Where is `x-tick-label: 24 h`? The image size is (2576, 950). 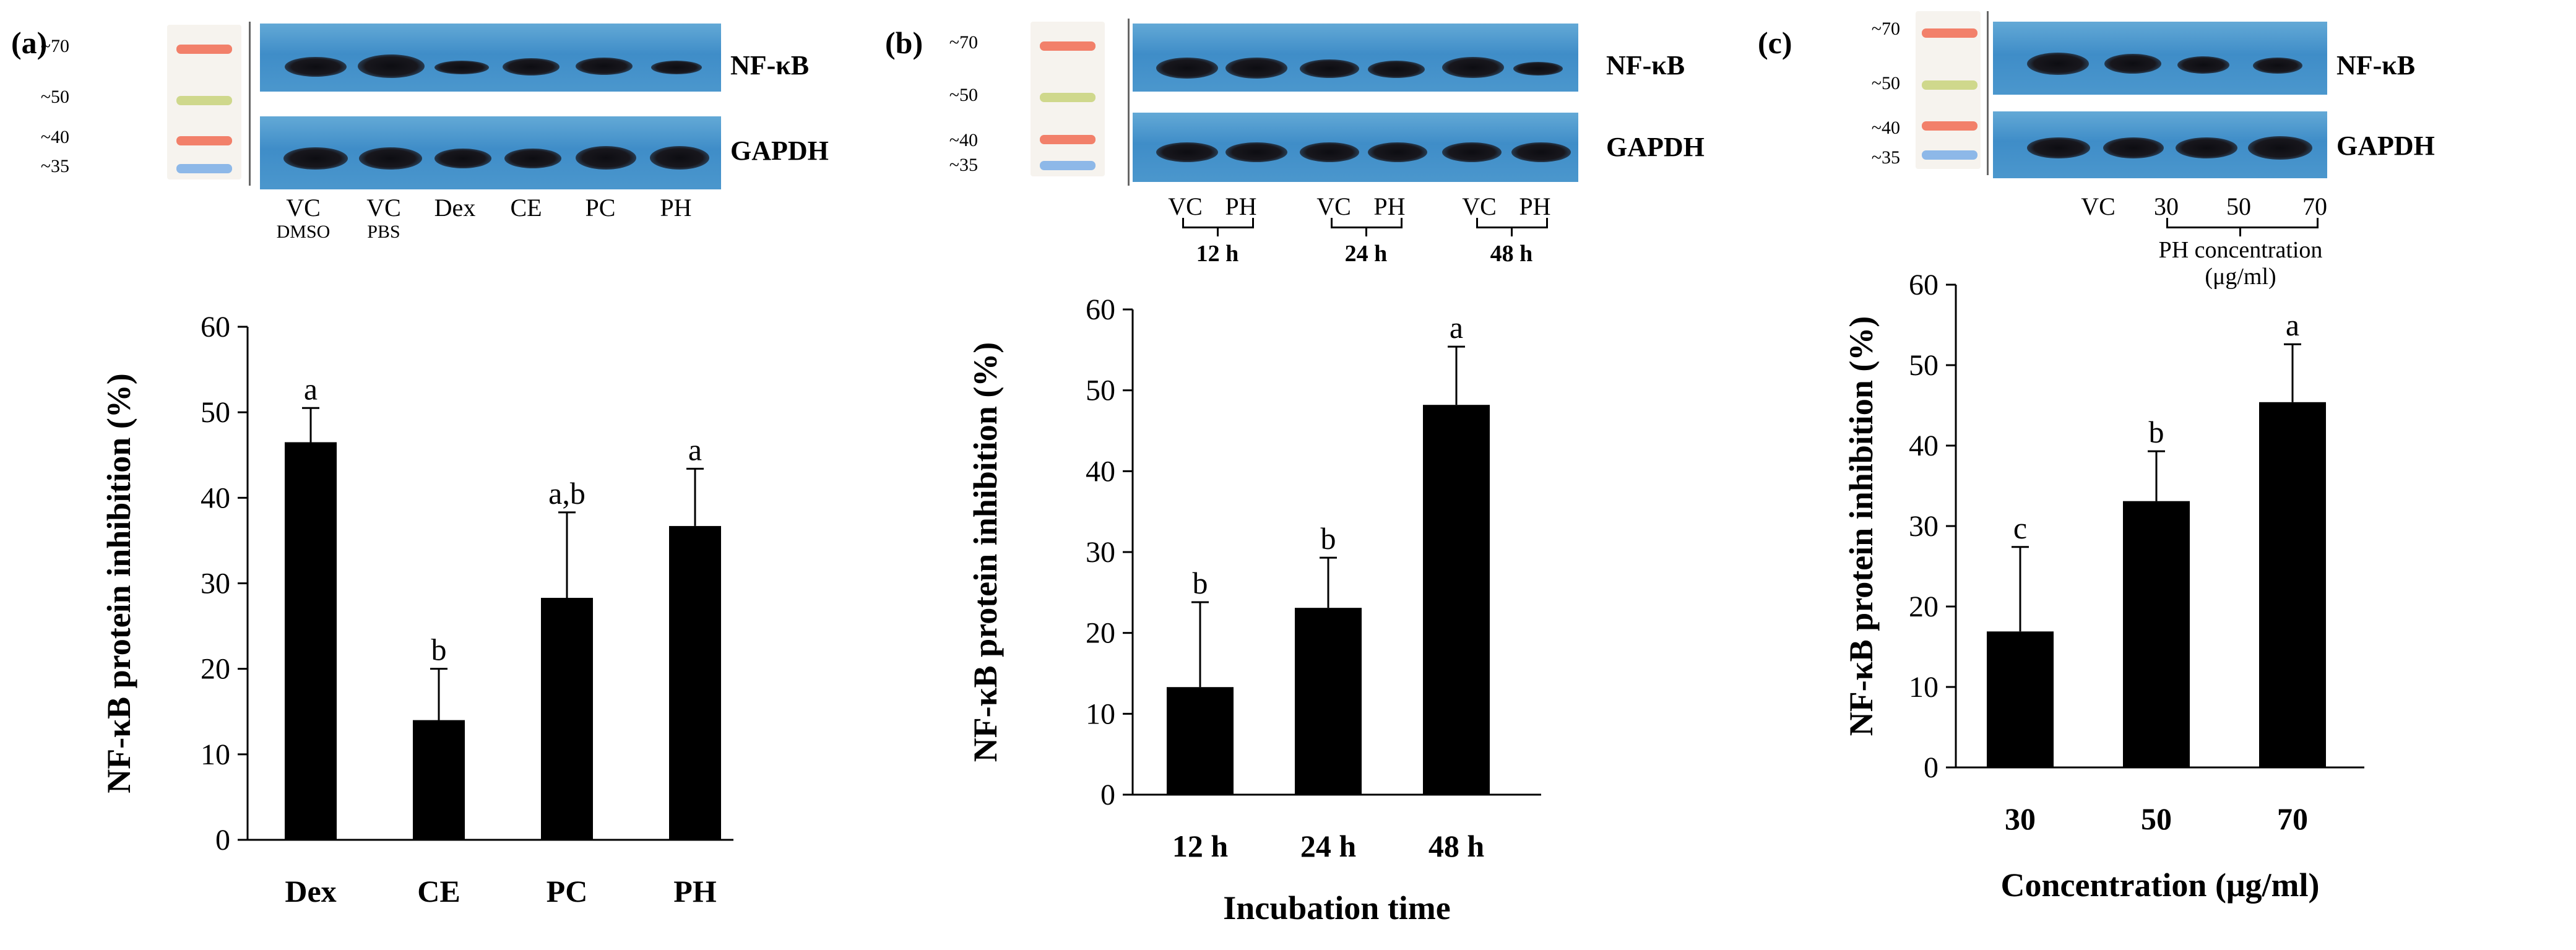
x-tick-label: 24 h is located at coordinates (1328, 846).